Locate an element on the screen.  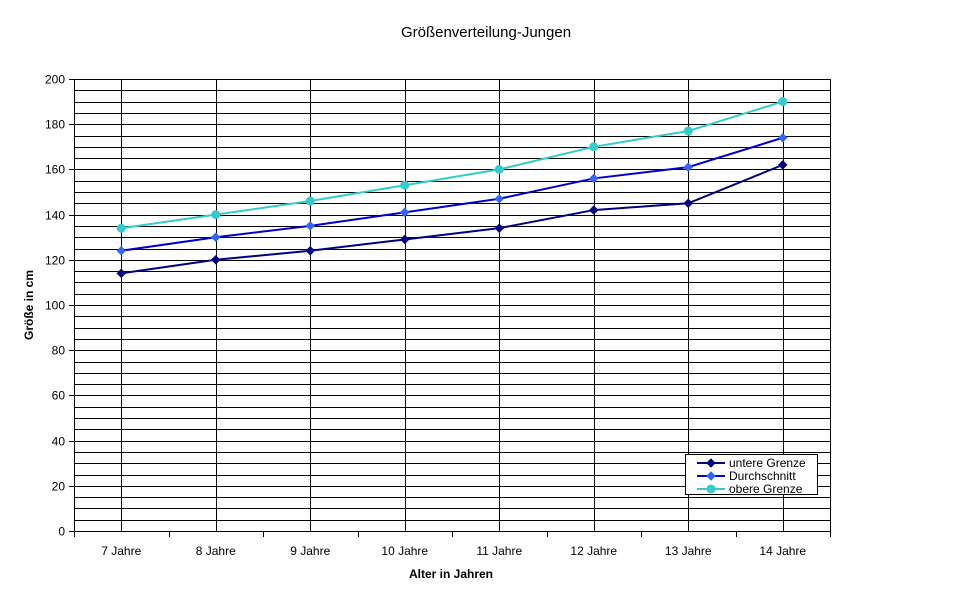
y-tick-label: 140 is located at coordinates (55, 216).